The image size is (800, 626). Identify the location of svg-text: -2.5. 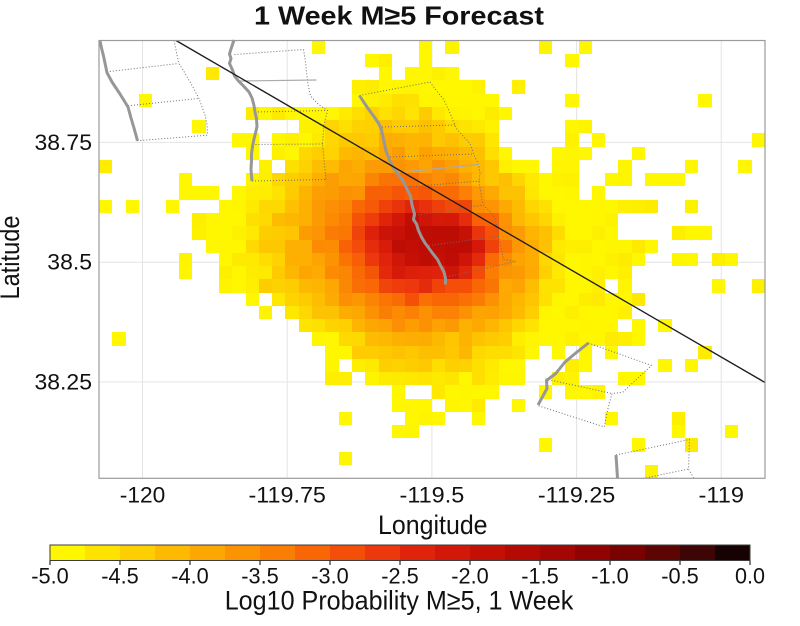
(400, 576).